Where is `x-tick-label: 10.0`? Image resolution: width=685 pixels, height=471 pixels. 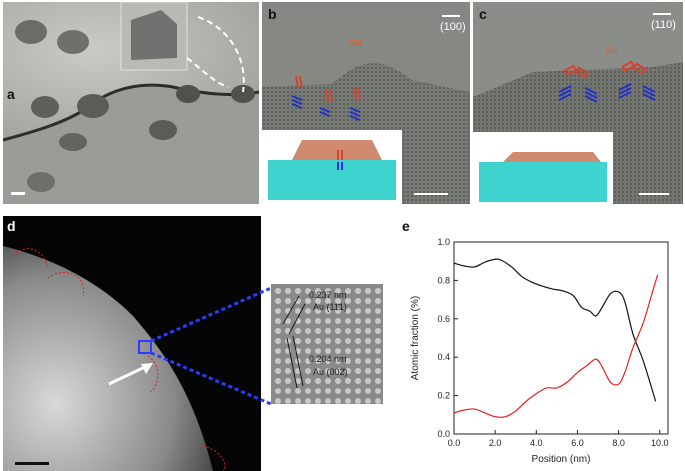
x-tick-label: 10.0 is located at coordinates (660, 443).